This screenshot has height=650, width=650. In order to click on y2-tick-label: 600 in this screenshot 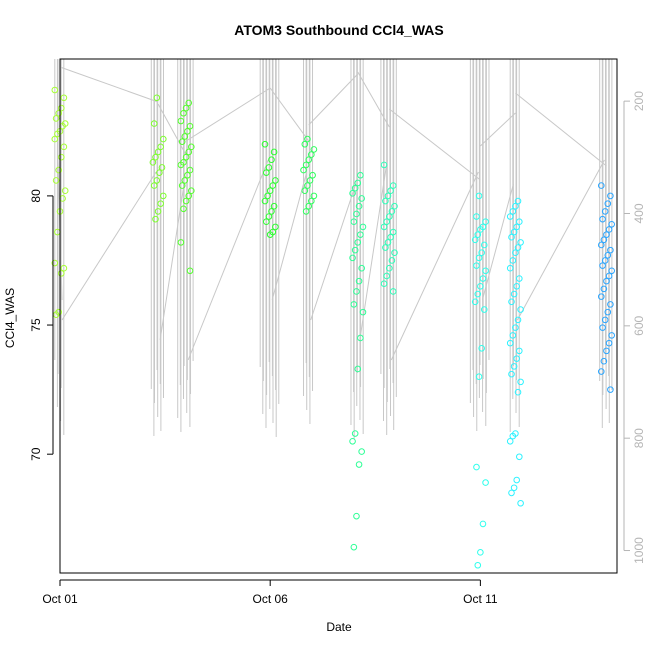, I will do `click(639, 325)`.